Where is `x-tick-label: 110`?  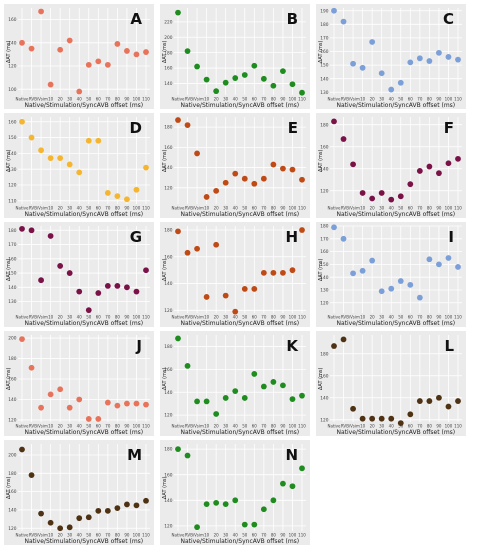 x-tick-label: 110 is located at coordinates (458, 99).